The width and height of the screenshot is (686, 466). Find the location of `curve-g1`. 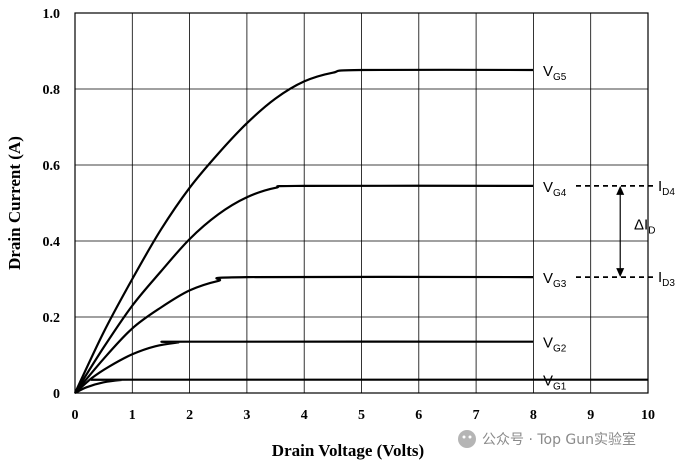

curve-g1 is located at coordinates (361, 386).